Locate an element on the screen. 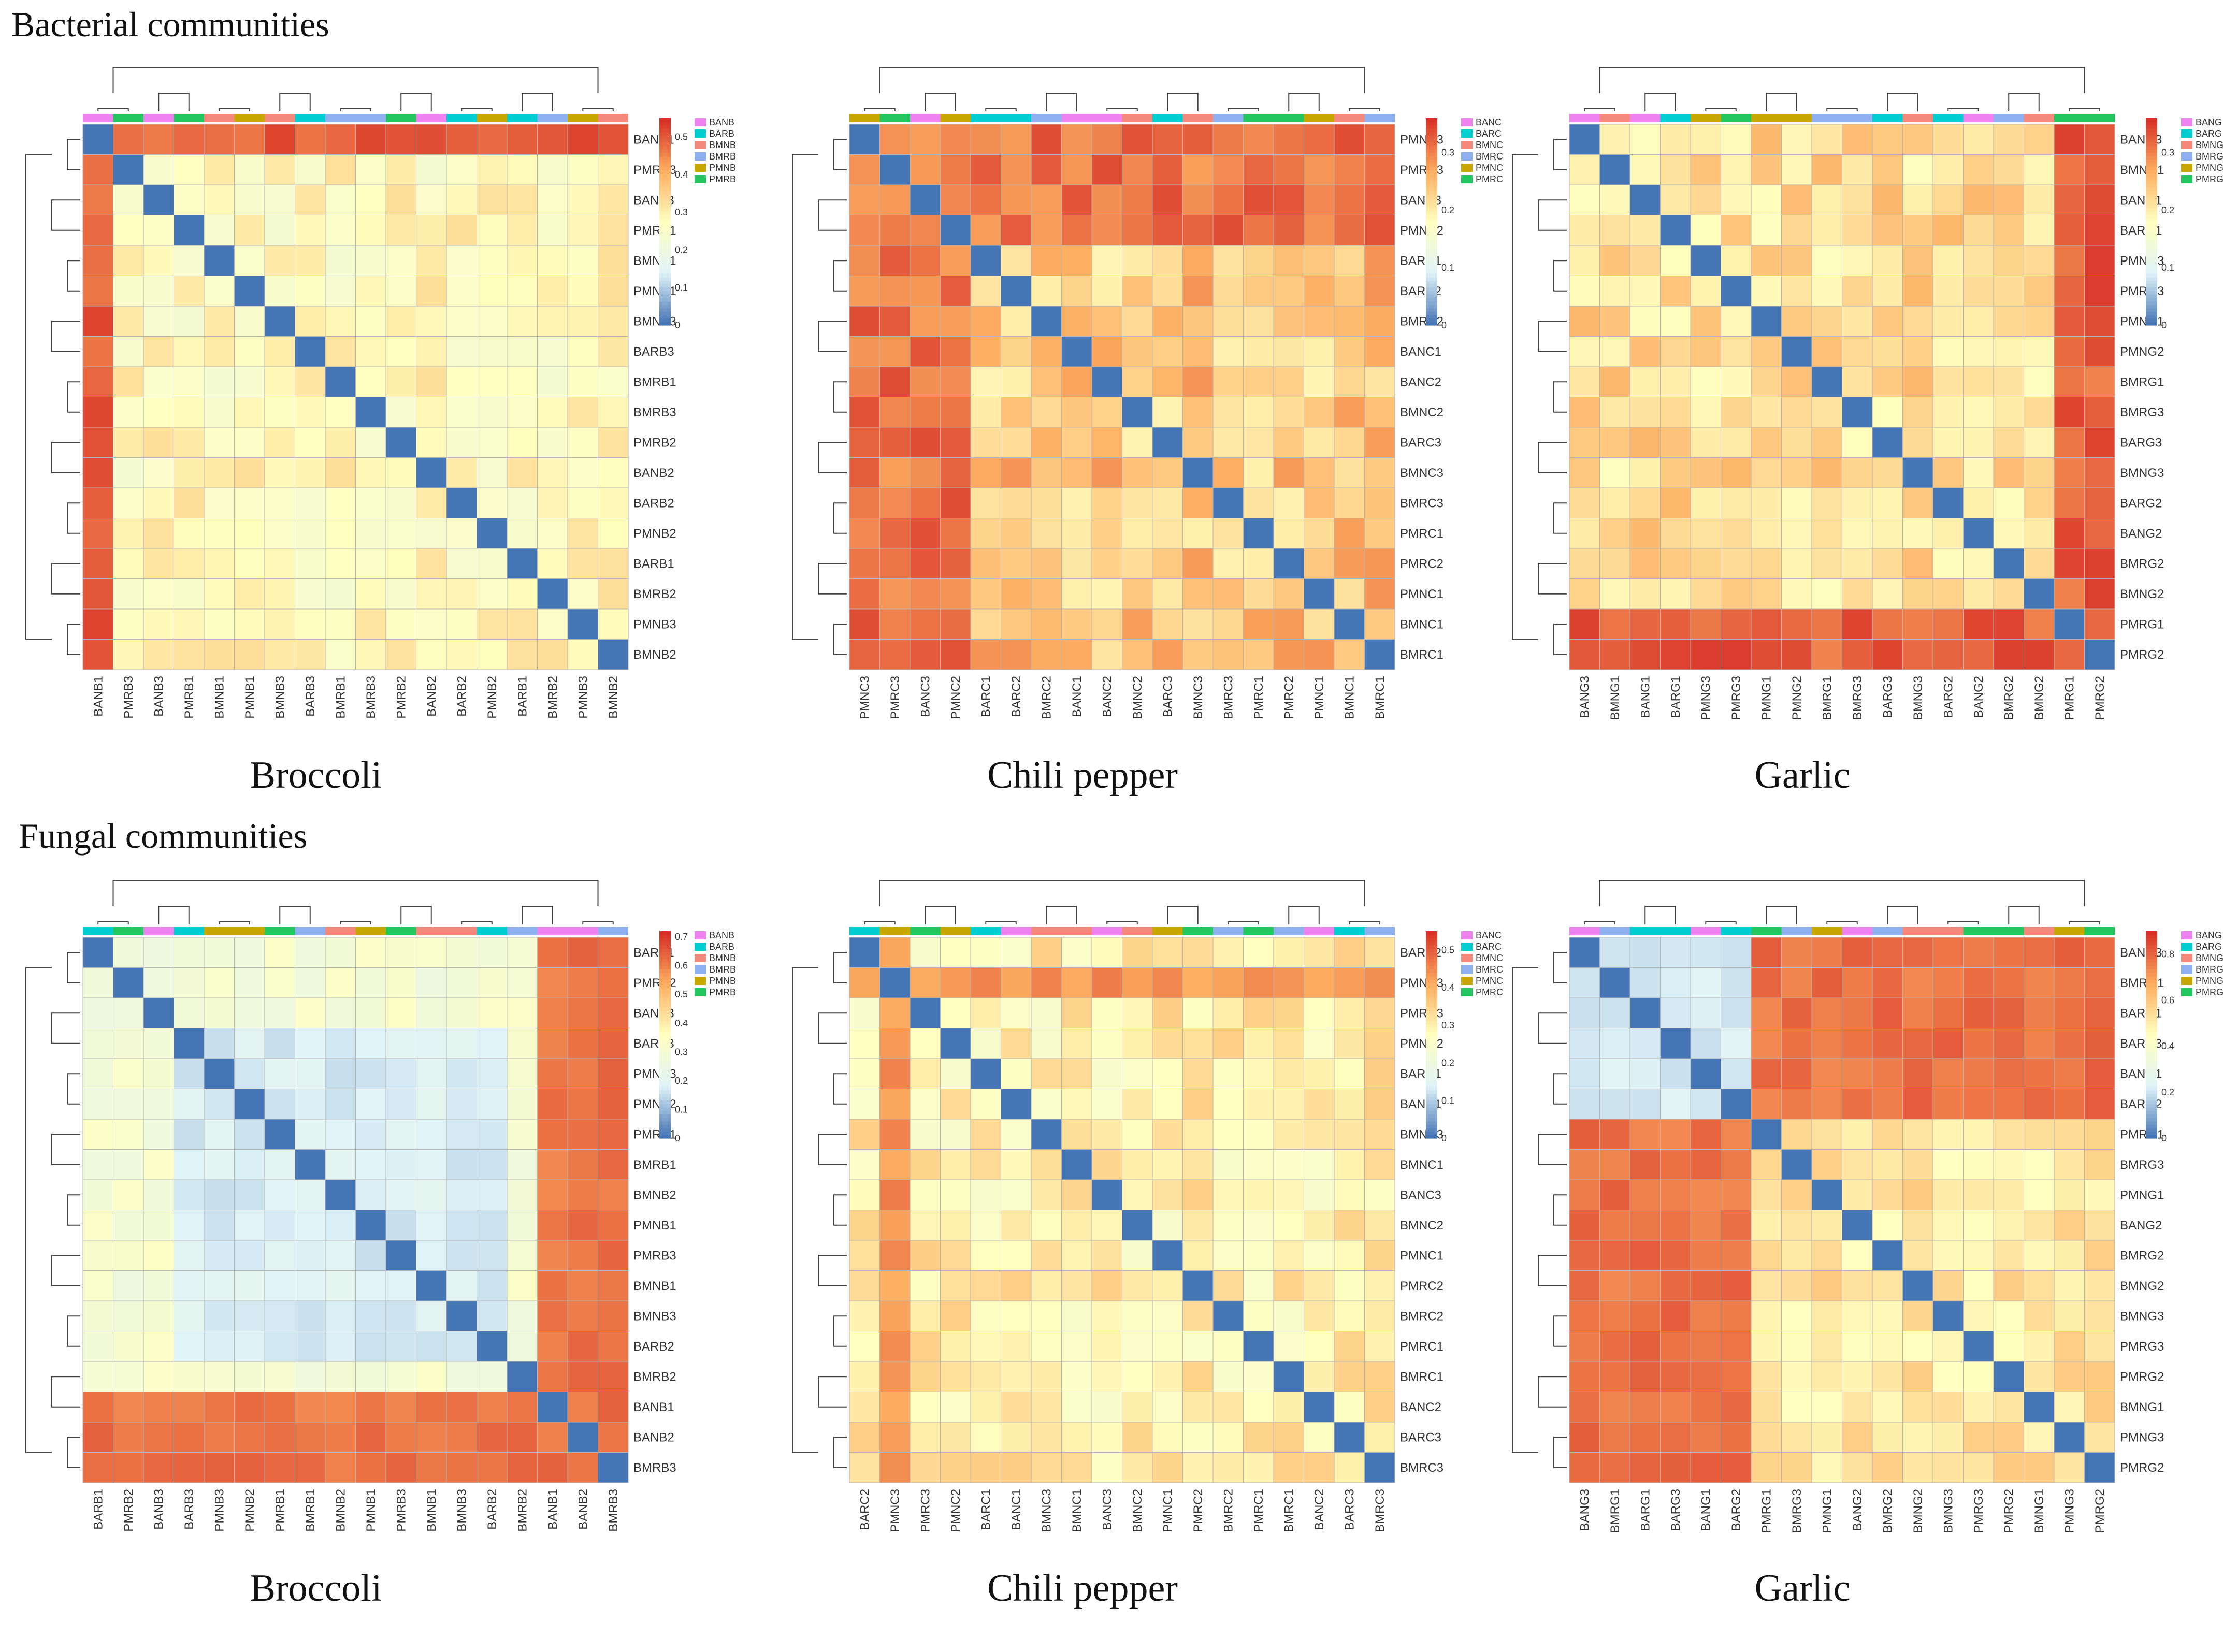  dendrogram-root is located at coordinates (1122, 893).